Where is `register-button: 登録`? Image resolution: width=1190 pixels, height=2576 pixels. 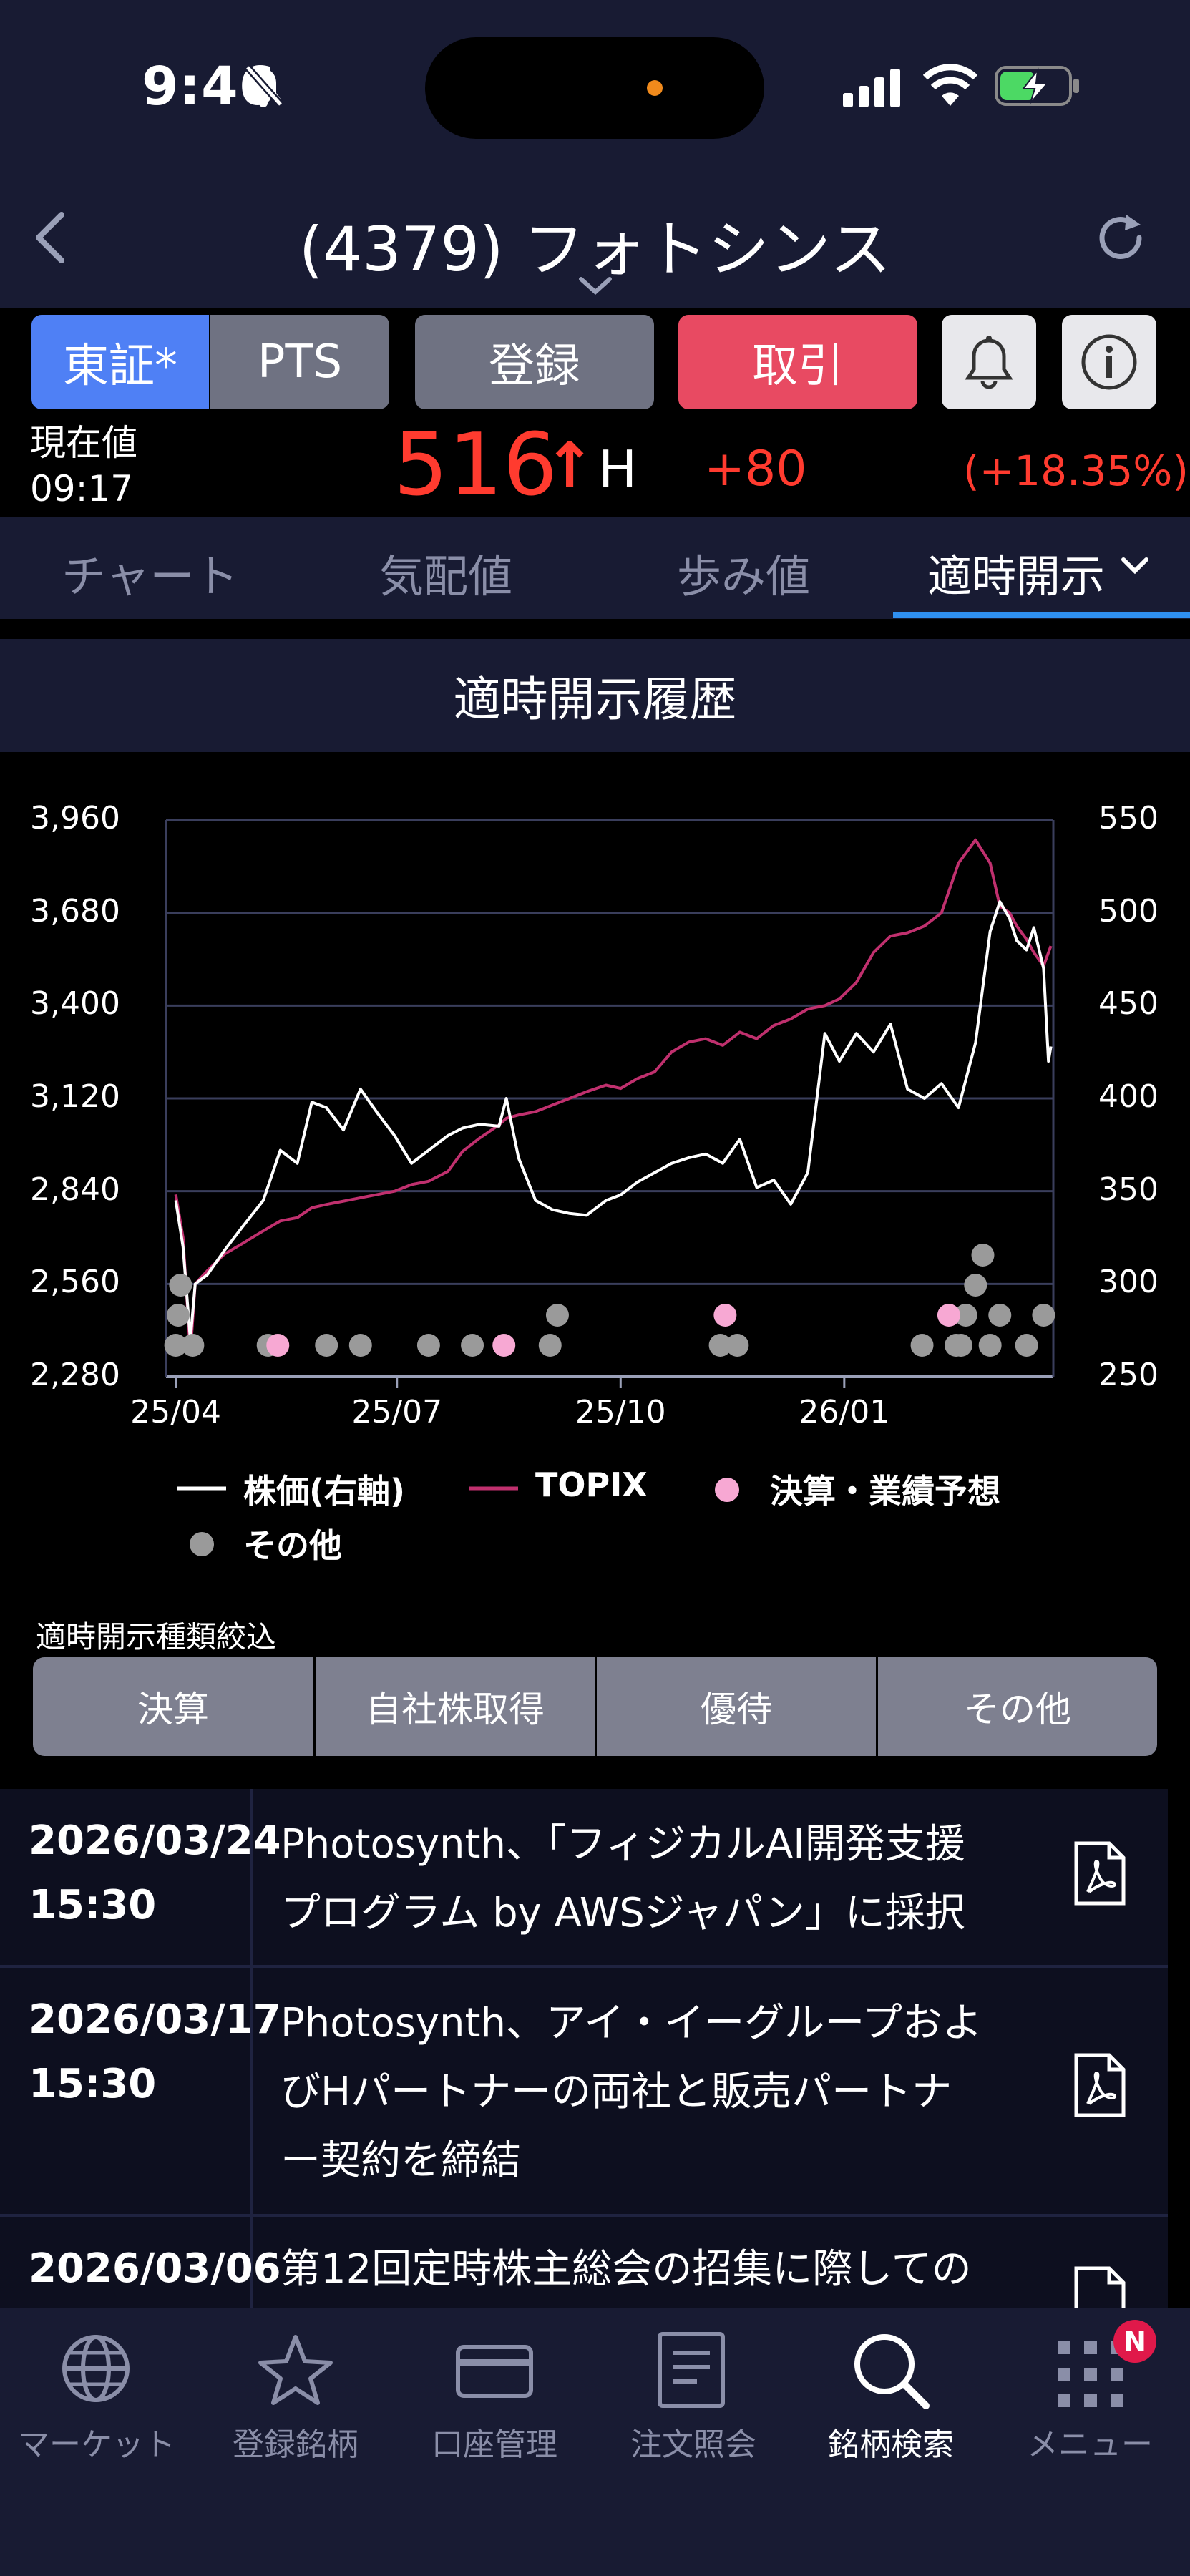 register-button: 登録 is located at coordinates (534, 362).